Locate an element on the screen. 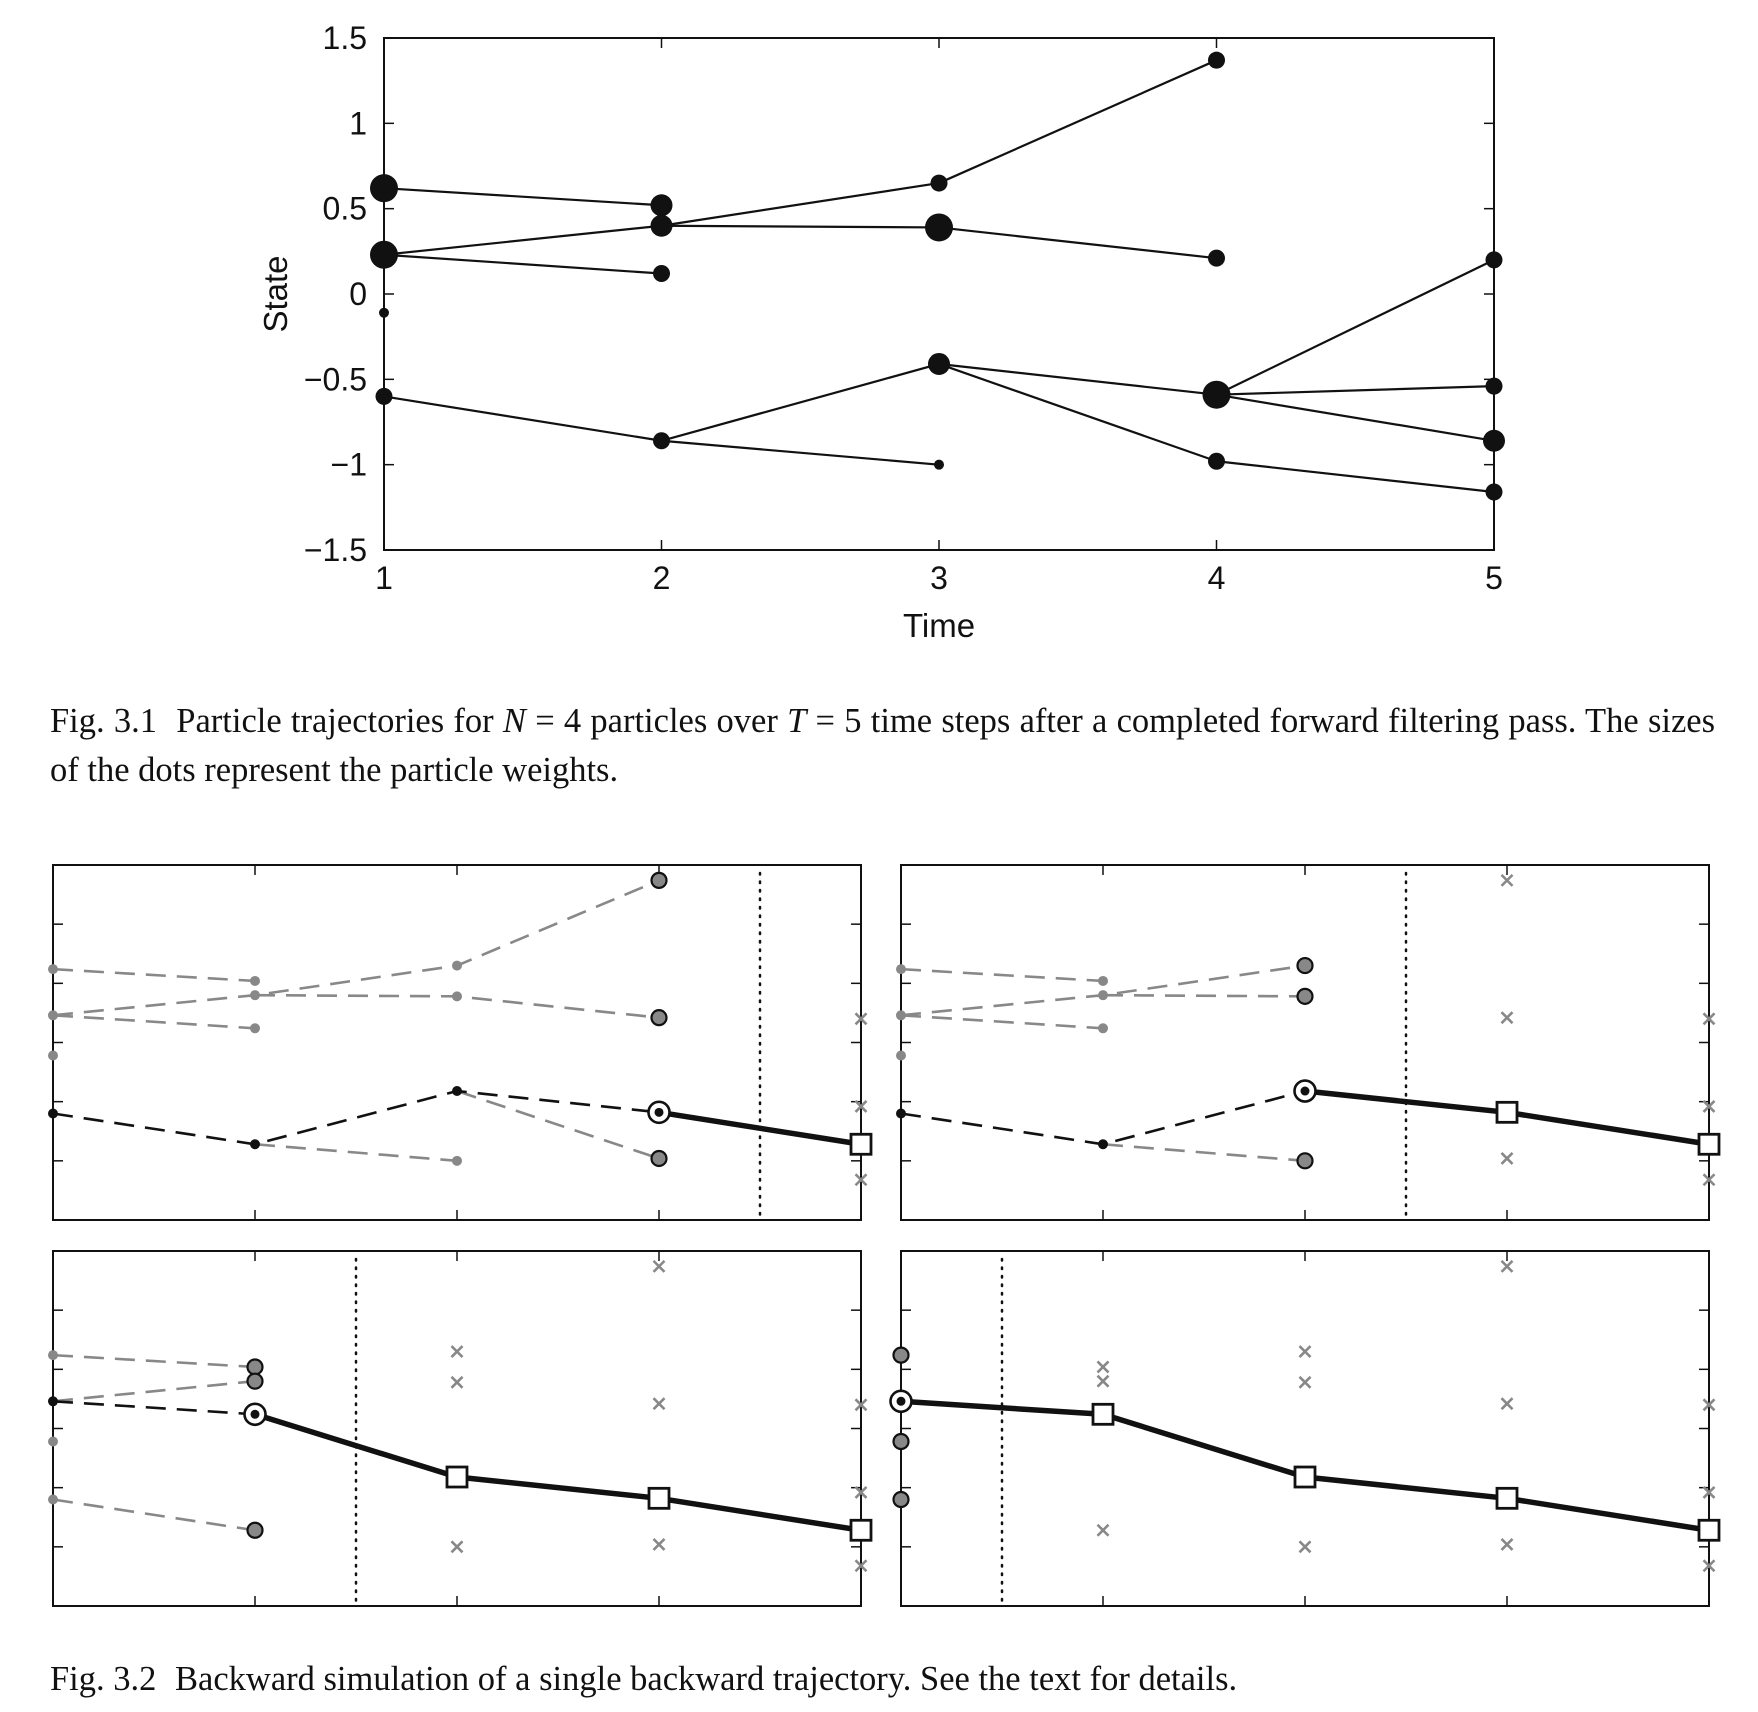 Image resolution: width=1758 pixels, height=1712 pixels. y-tick-label: −0.5 is located at coordinates (335, 379).